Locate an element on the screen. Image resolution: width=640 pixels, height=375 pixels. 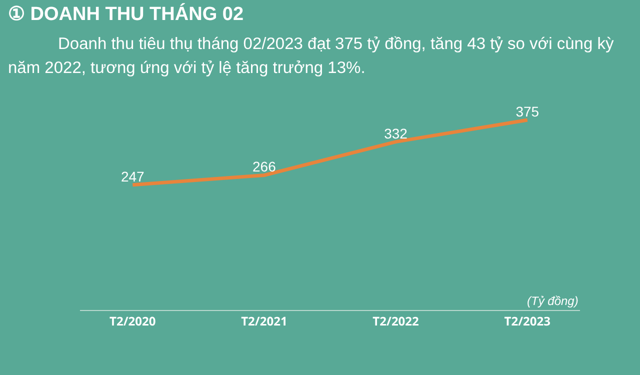
text: (Tỷ đồng) is located at coordinates (552, 301).